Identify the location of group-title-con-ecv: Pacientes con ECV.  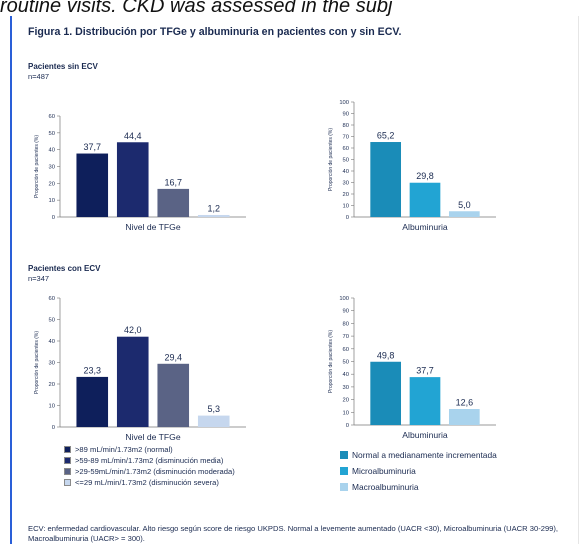
(64, 268).